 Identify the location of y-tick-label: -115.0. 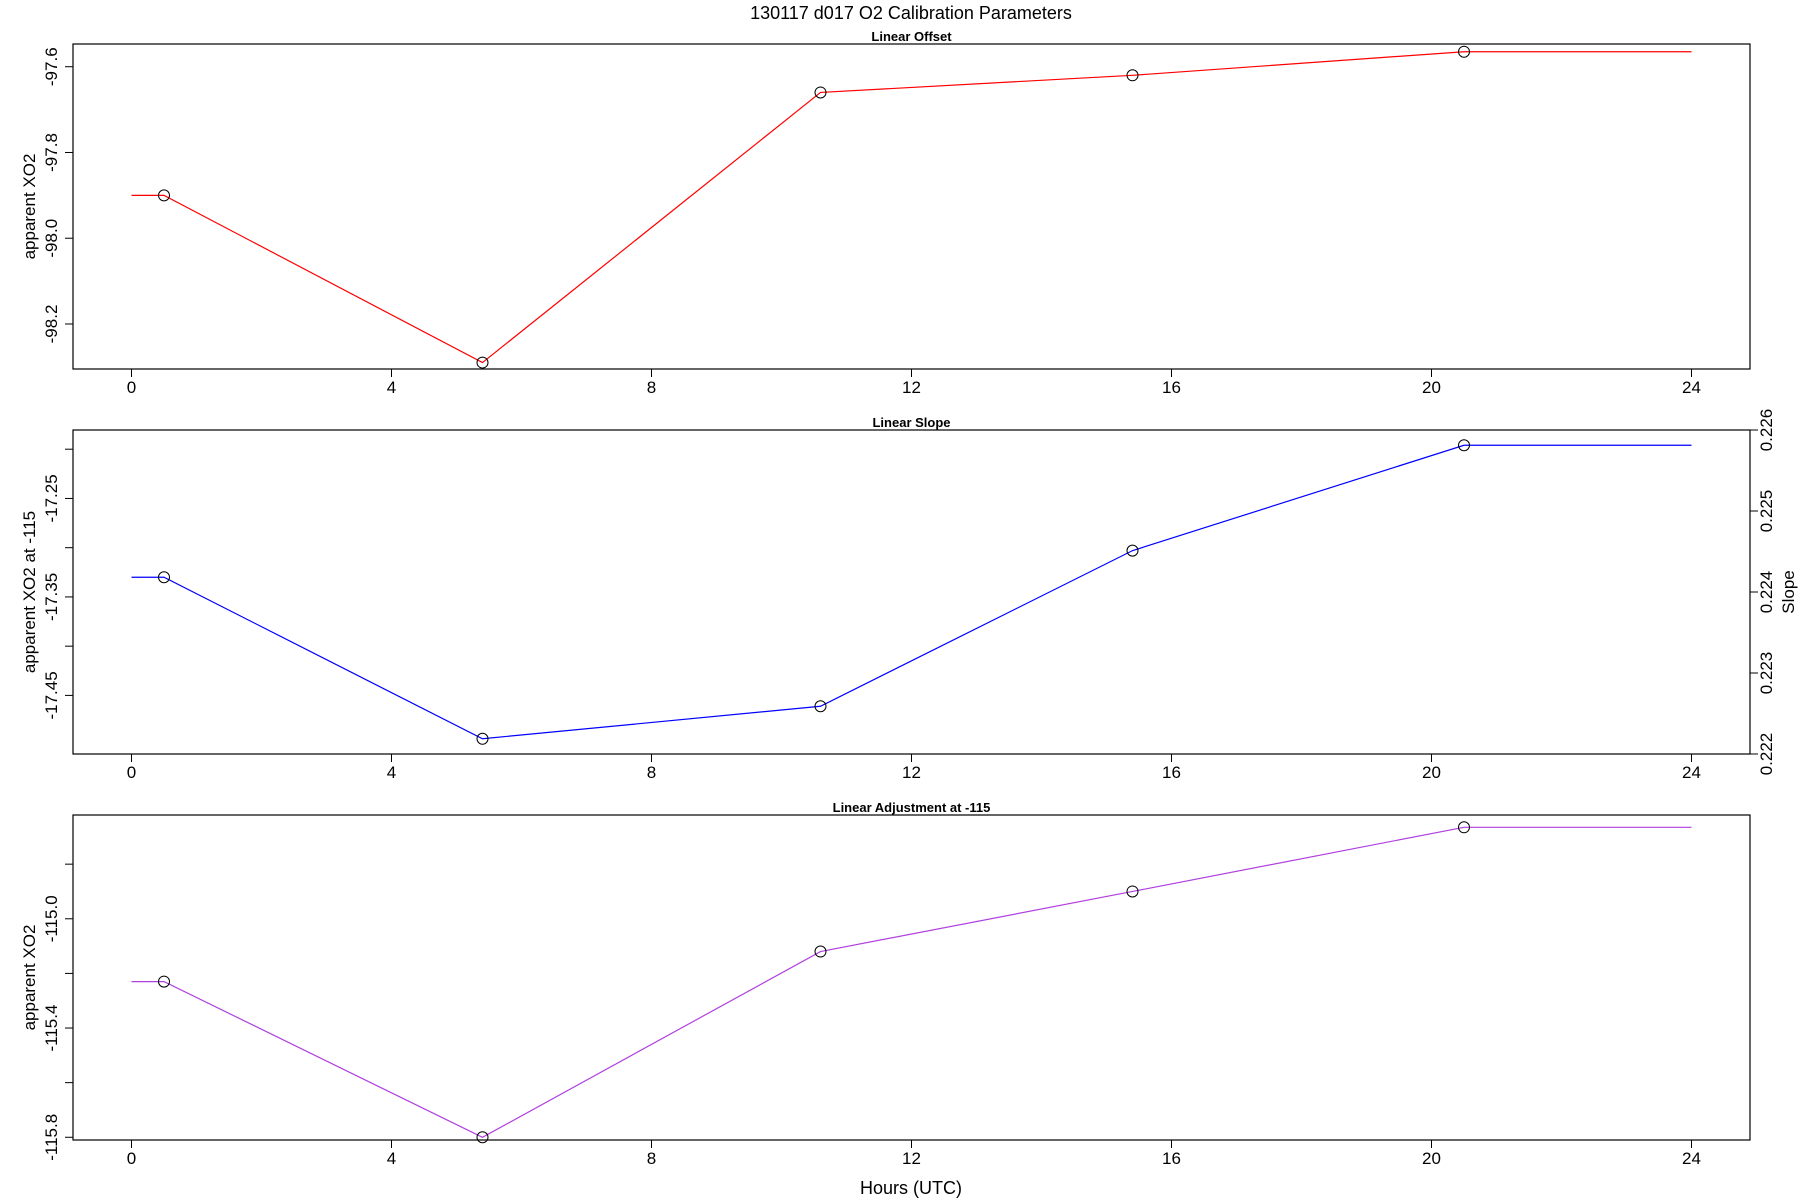
(51, 918).